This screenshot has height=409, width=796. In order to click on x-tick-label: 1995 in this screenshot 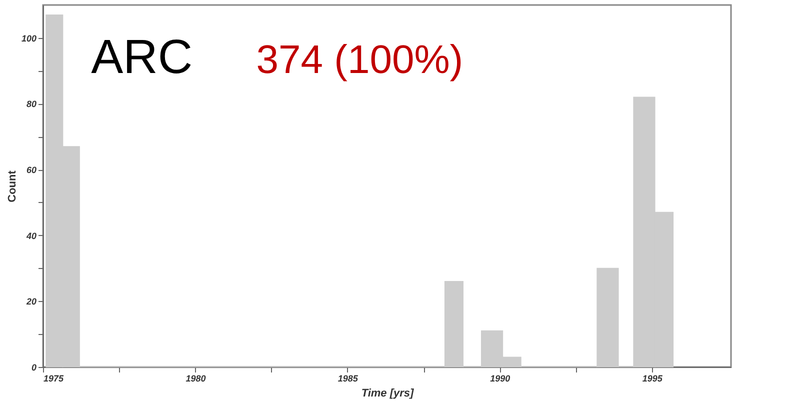, I will do `click(653, 379)`.